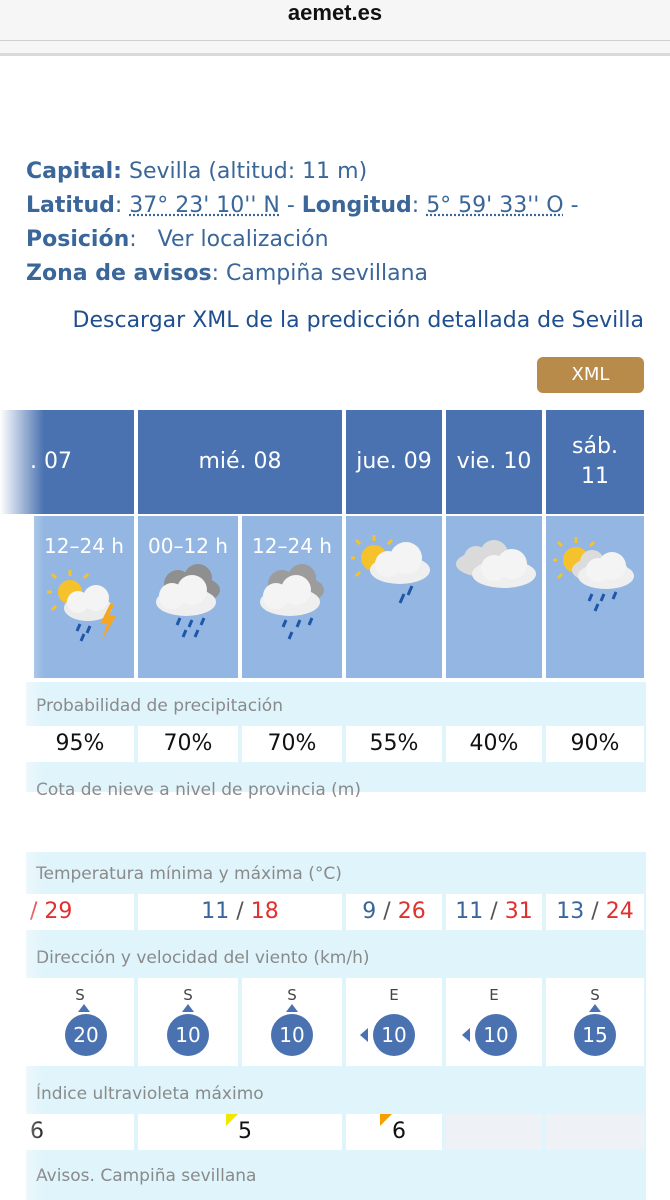 The image size is (670, 1200). Describe the element at coordinates (264, 911) in the screenshot. I see `temp-max: 18` at that location.